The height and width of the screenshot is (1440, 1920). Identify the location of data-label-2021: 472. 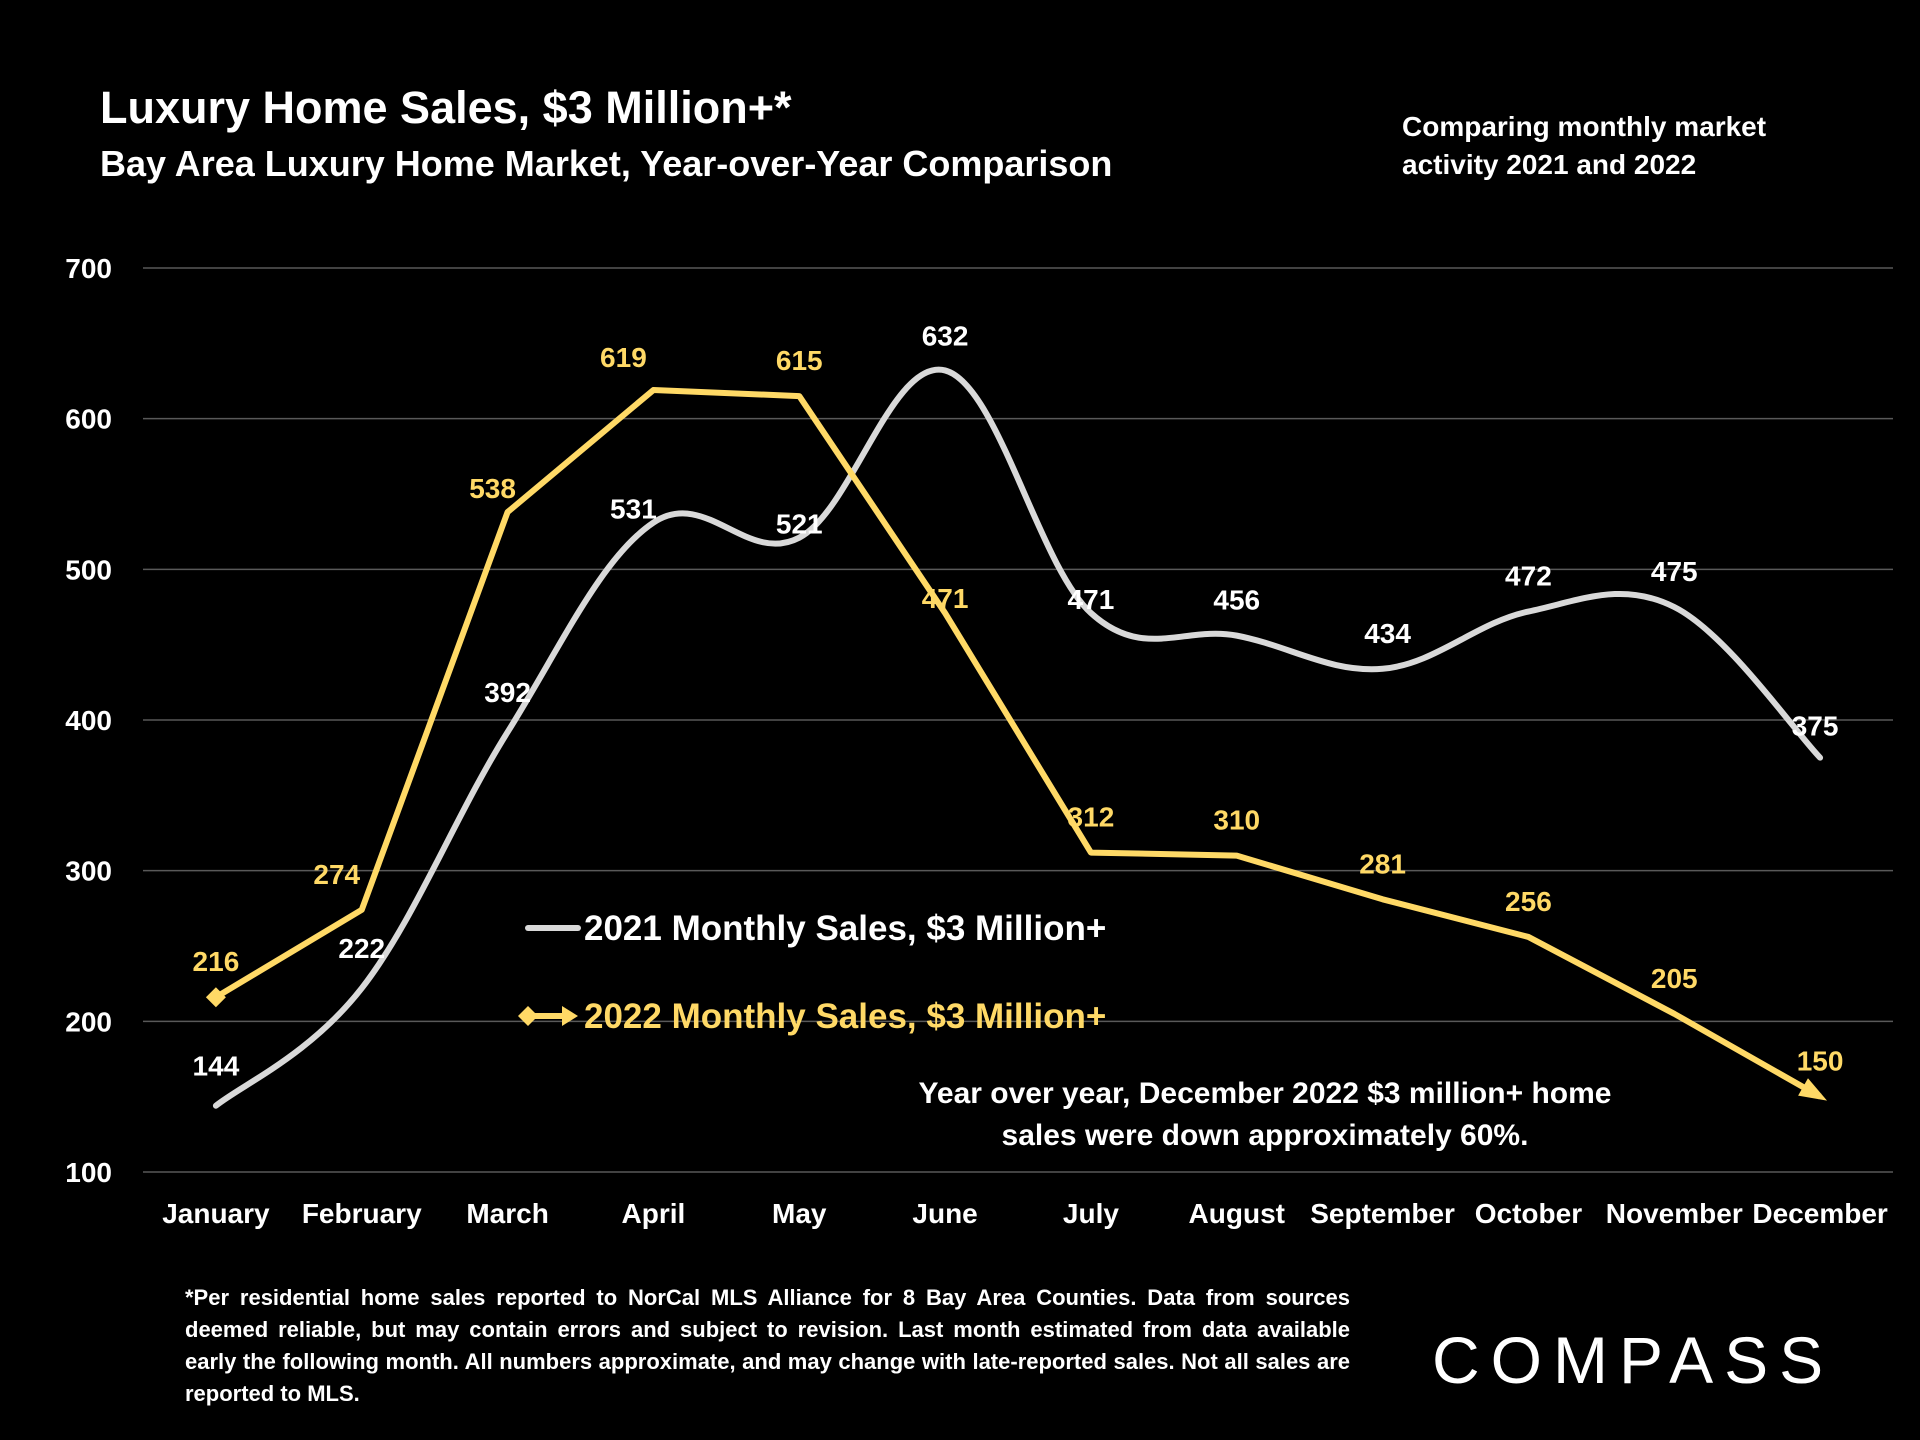
(1528, 576).